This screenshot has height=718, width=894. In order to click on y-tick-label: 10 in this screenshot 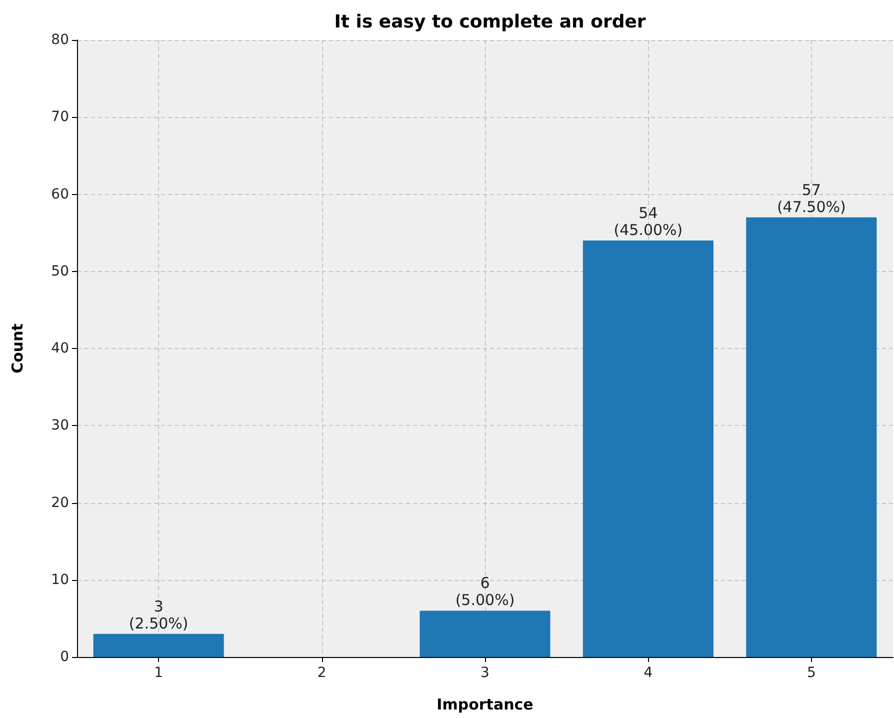, I will do `click(60, 580)`.